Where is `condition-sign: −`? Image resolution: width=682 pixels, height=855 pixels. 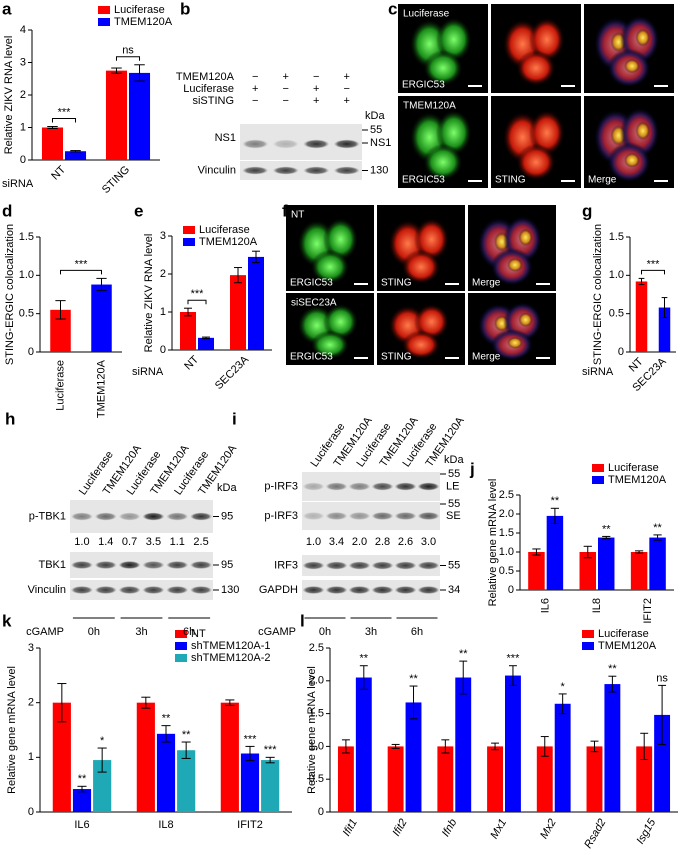
condition-sign: − is located at coordinates (347, 89).